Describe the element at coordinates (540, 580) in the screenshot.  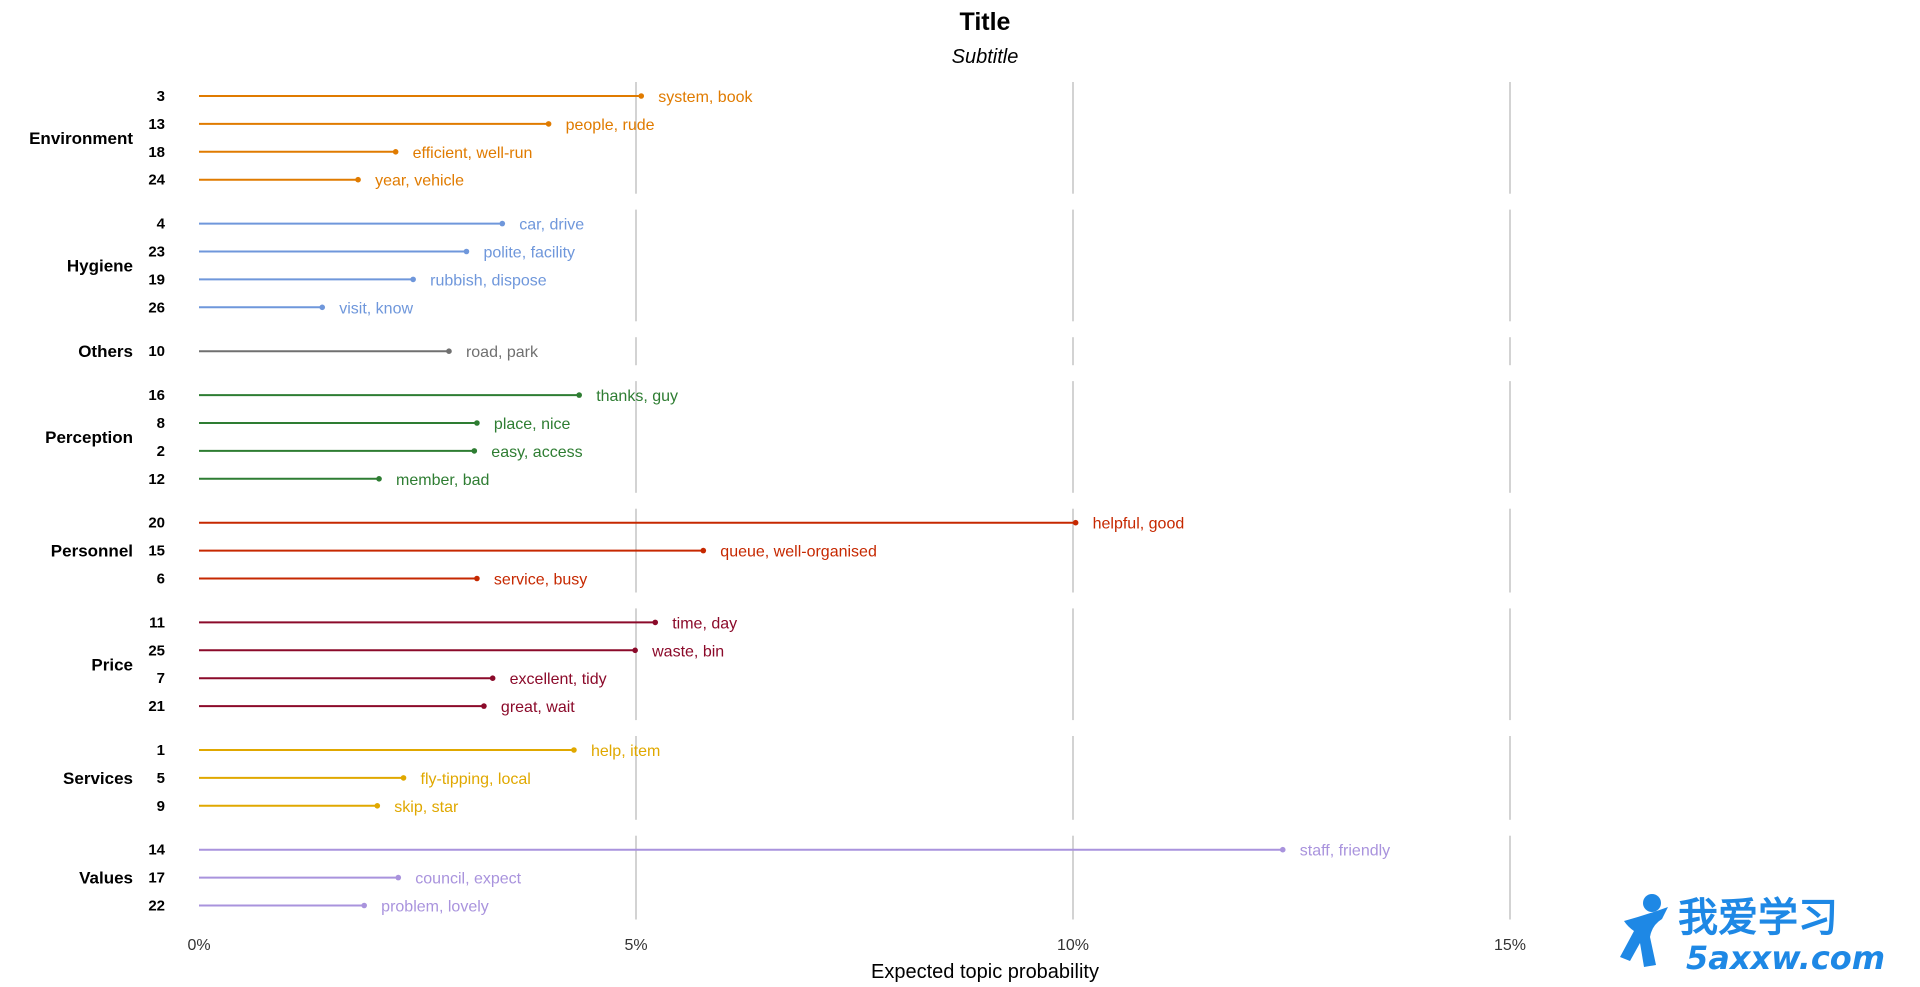
I see `topic-terms-6: service, busy` at that location.